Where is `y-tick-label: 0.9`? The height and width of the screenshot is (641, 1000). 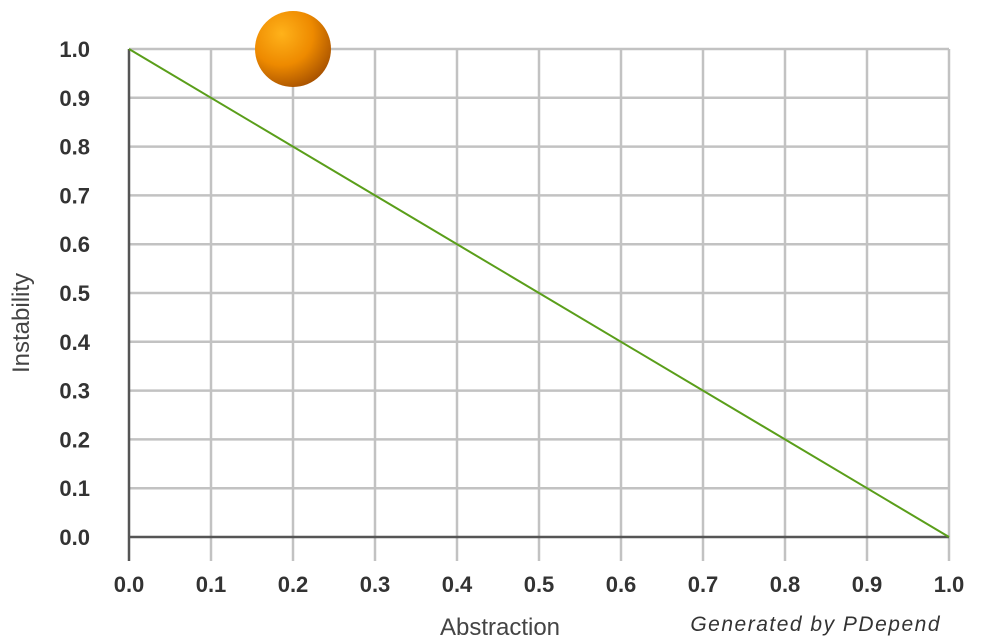
y-tick-label: 0.9 is located at coordinates (74, 98).